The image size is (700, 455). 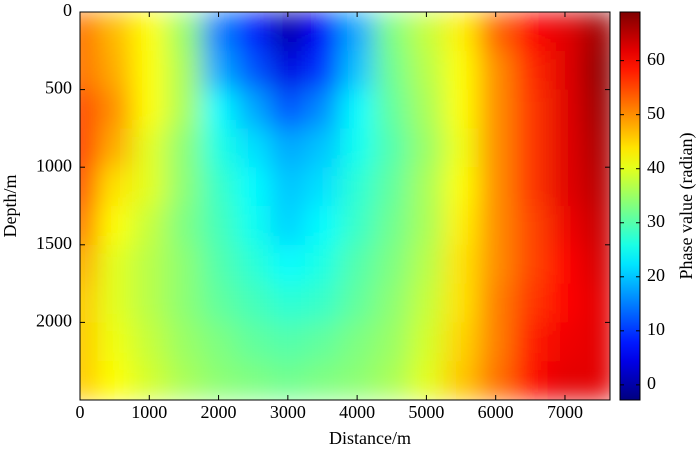 I want to click on y-tick-label: 2000, so click(x=54, y=321).